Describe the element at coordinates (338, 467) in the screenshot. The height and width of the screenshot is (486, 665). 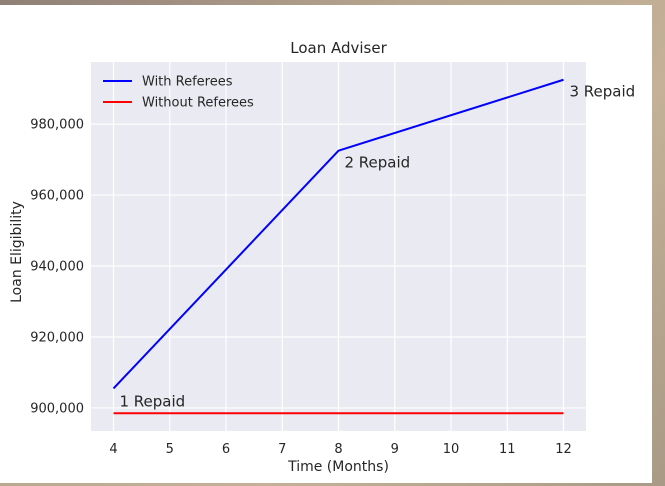
I see `x-axis-title: Time (Months)` at that location.